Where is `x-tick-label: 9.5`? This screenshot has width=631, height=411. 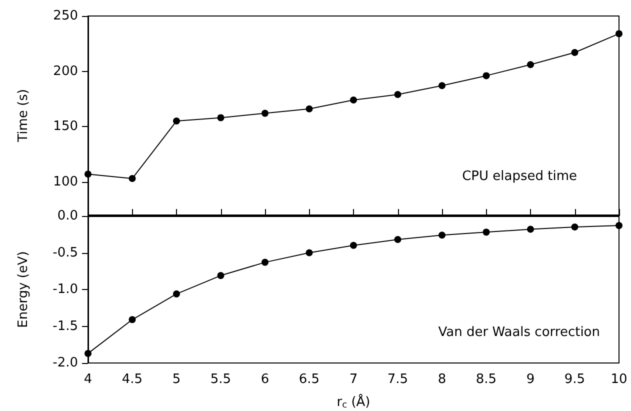 x-tick-label: 9.5 is located at coordinates (575, 379).